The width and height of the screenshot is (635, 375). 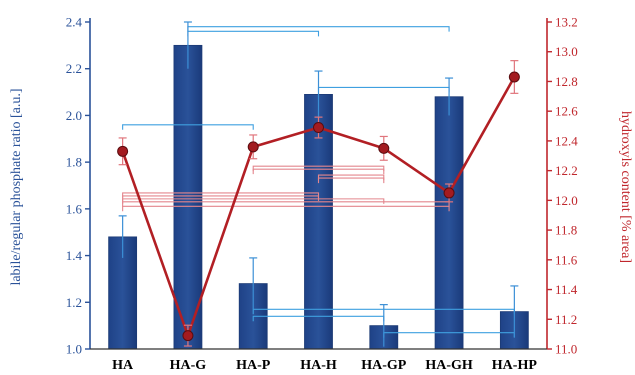 I want to click on left-tick-label: 1.0, so click(x=74, y=349).